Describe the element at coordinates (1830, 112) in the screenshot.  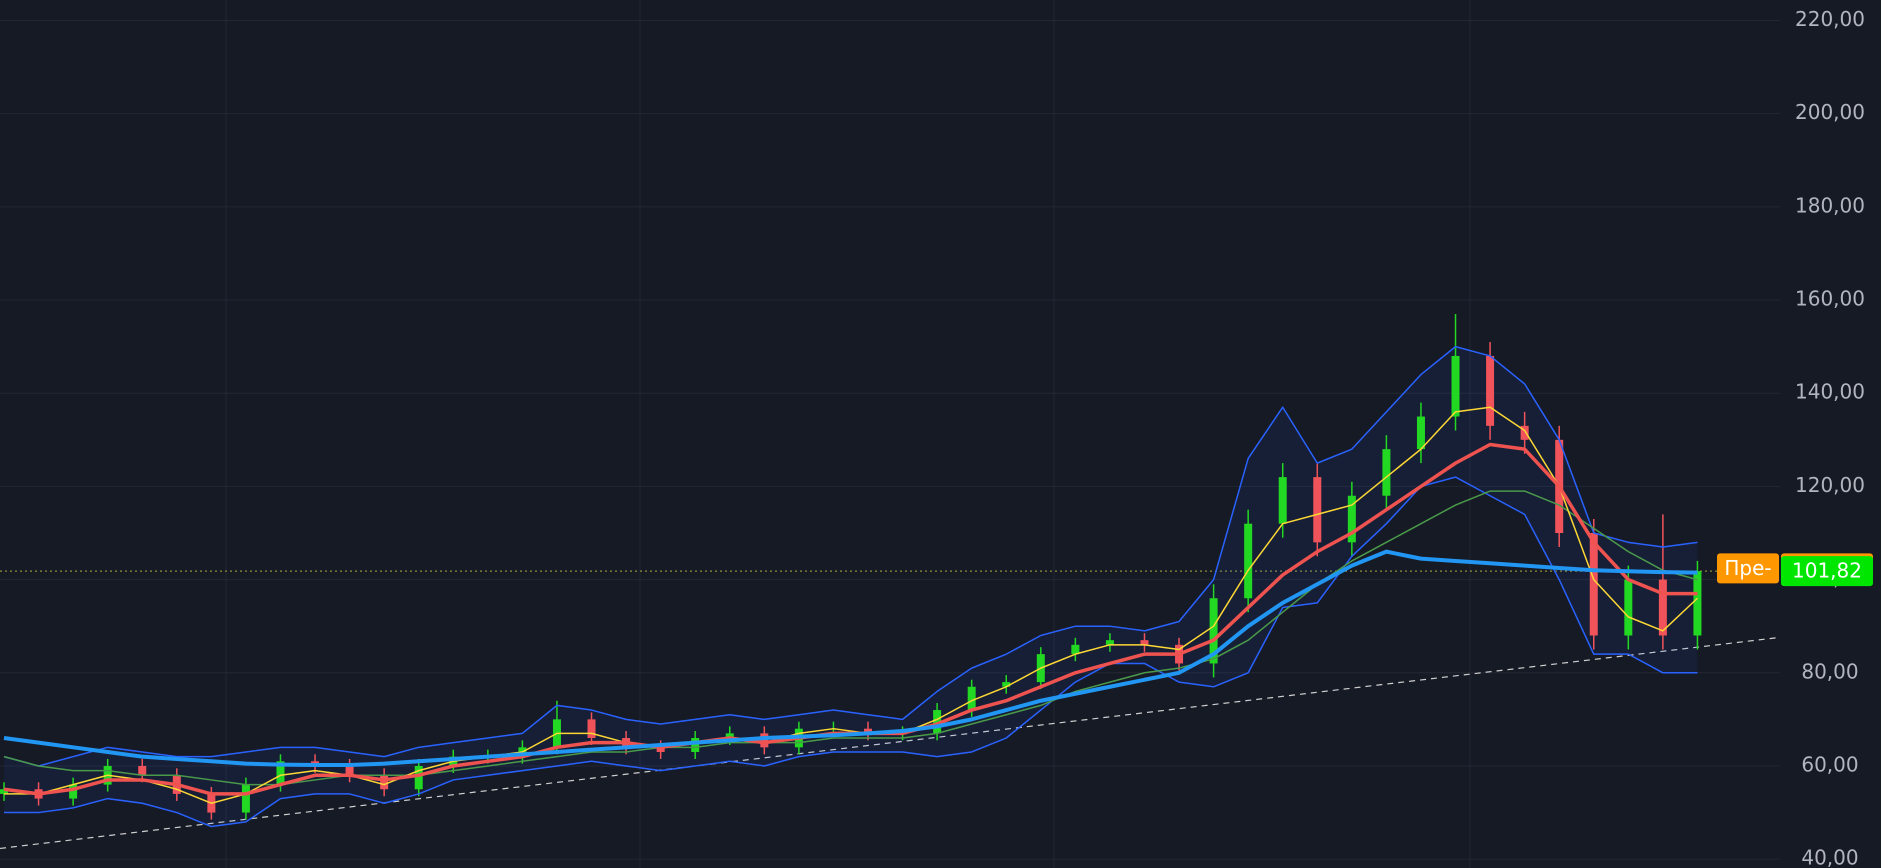
I see `y-tick-label: 200,00` at that location.